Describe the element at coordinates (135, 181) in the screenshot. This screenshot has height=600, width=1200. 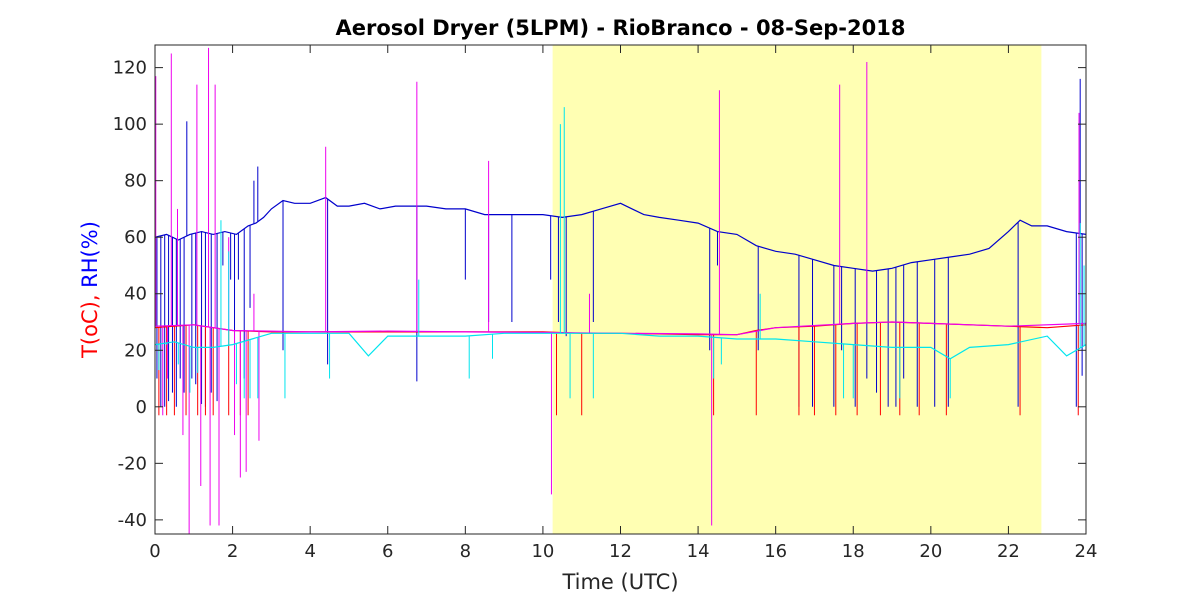
I see `y-tick-label: 80` at that location.